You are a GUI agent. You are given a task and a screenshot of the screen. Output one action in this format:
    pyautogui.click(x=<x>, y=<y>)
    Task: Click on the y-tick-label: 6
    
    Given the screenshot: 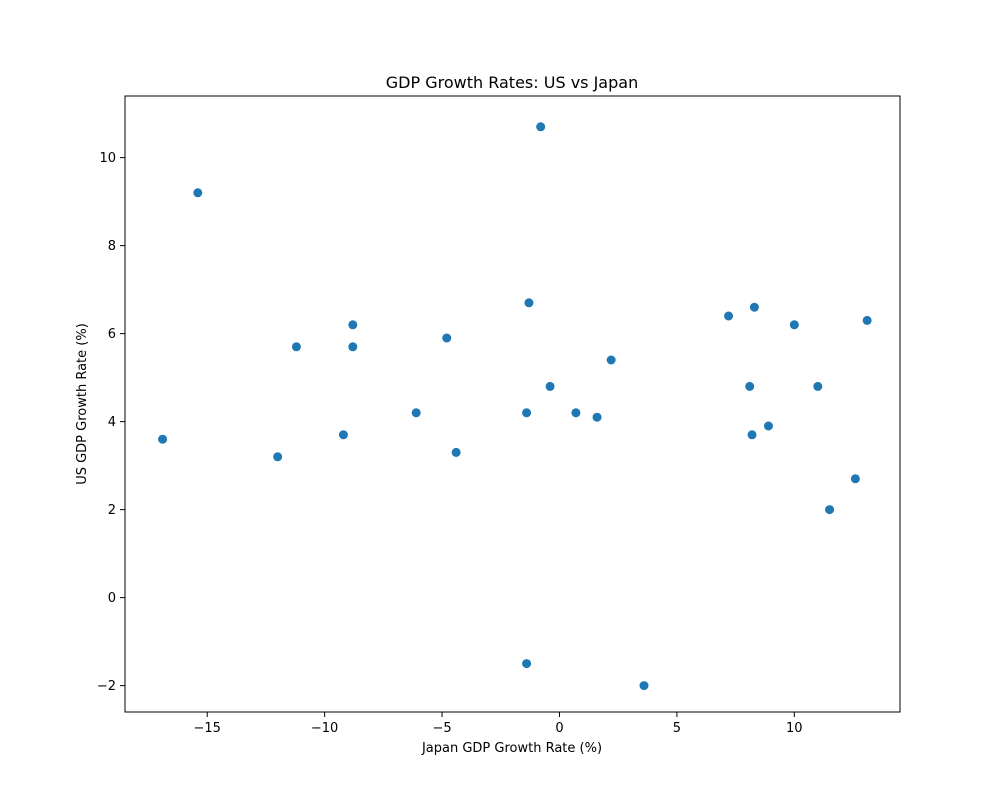 What is the action you would take?
    pyautogui.click(x=112, y=334)
    